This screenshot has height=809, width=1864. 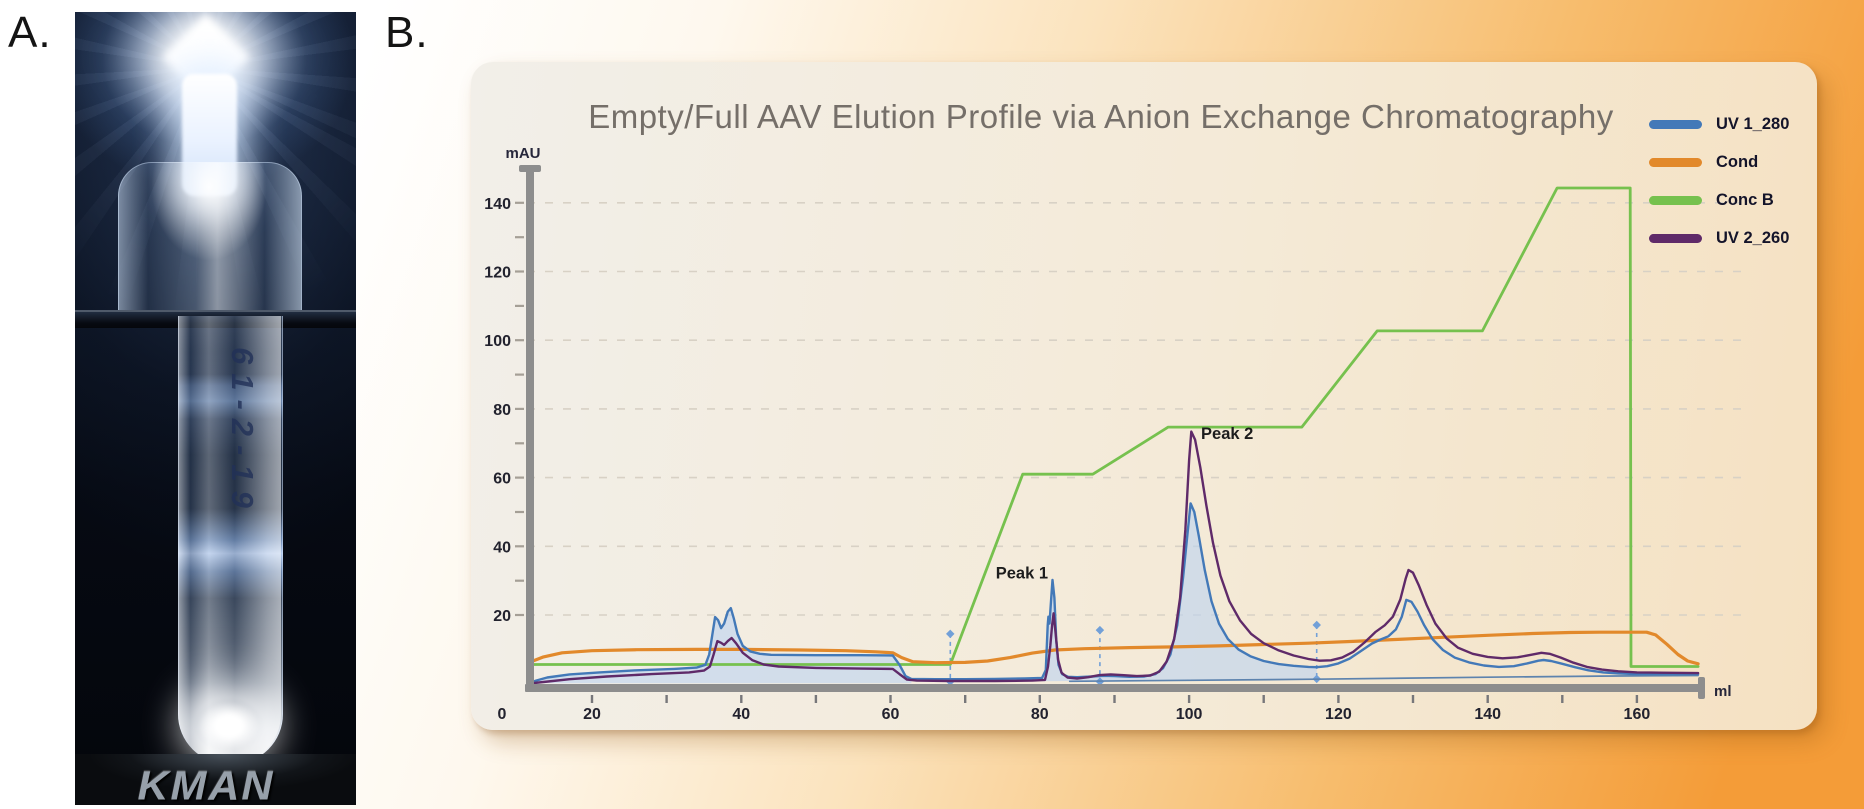 I want to click on x-tick-label: 120, so click(x=1338, y=714).